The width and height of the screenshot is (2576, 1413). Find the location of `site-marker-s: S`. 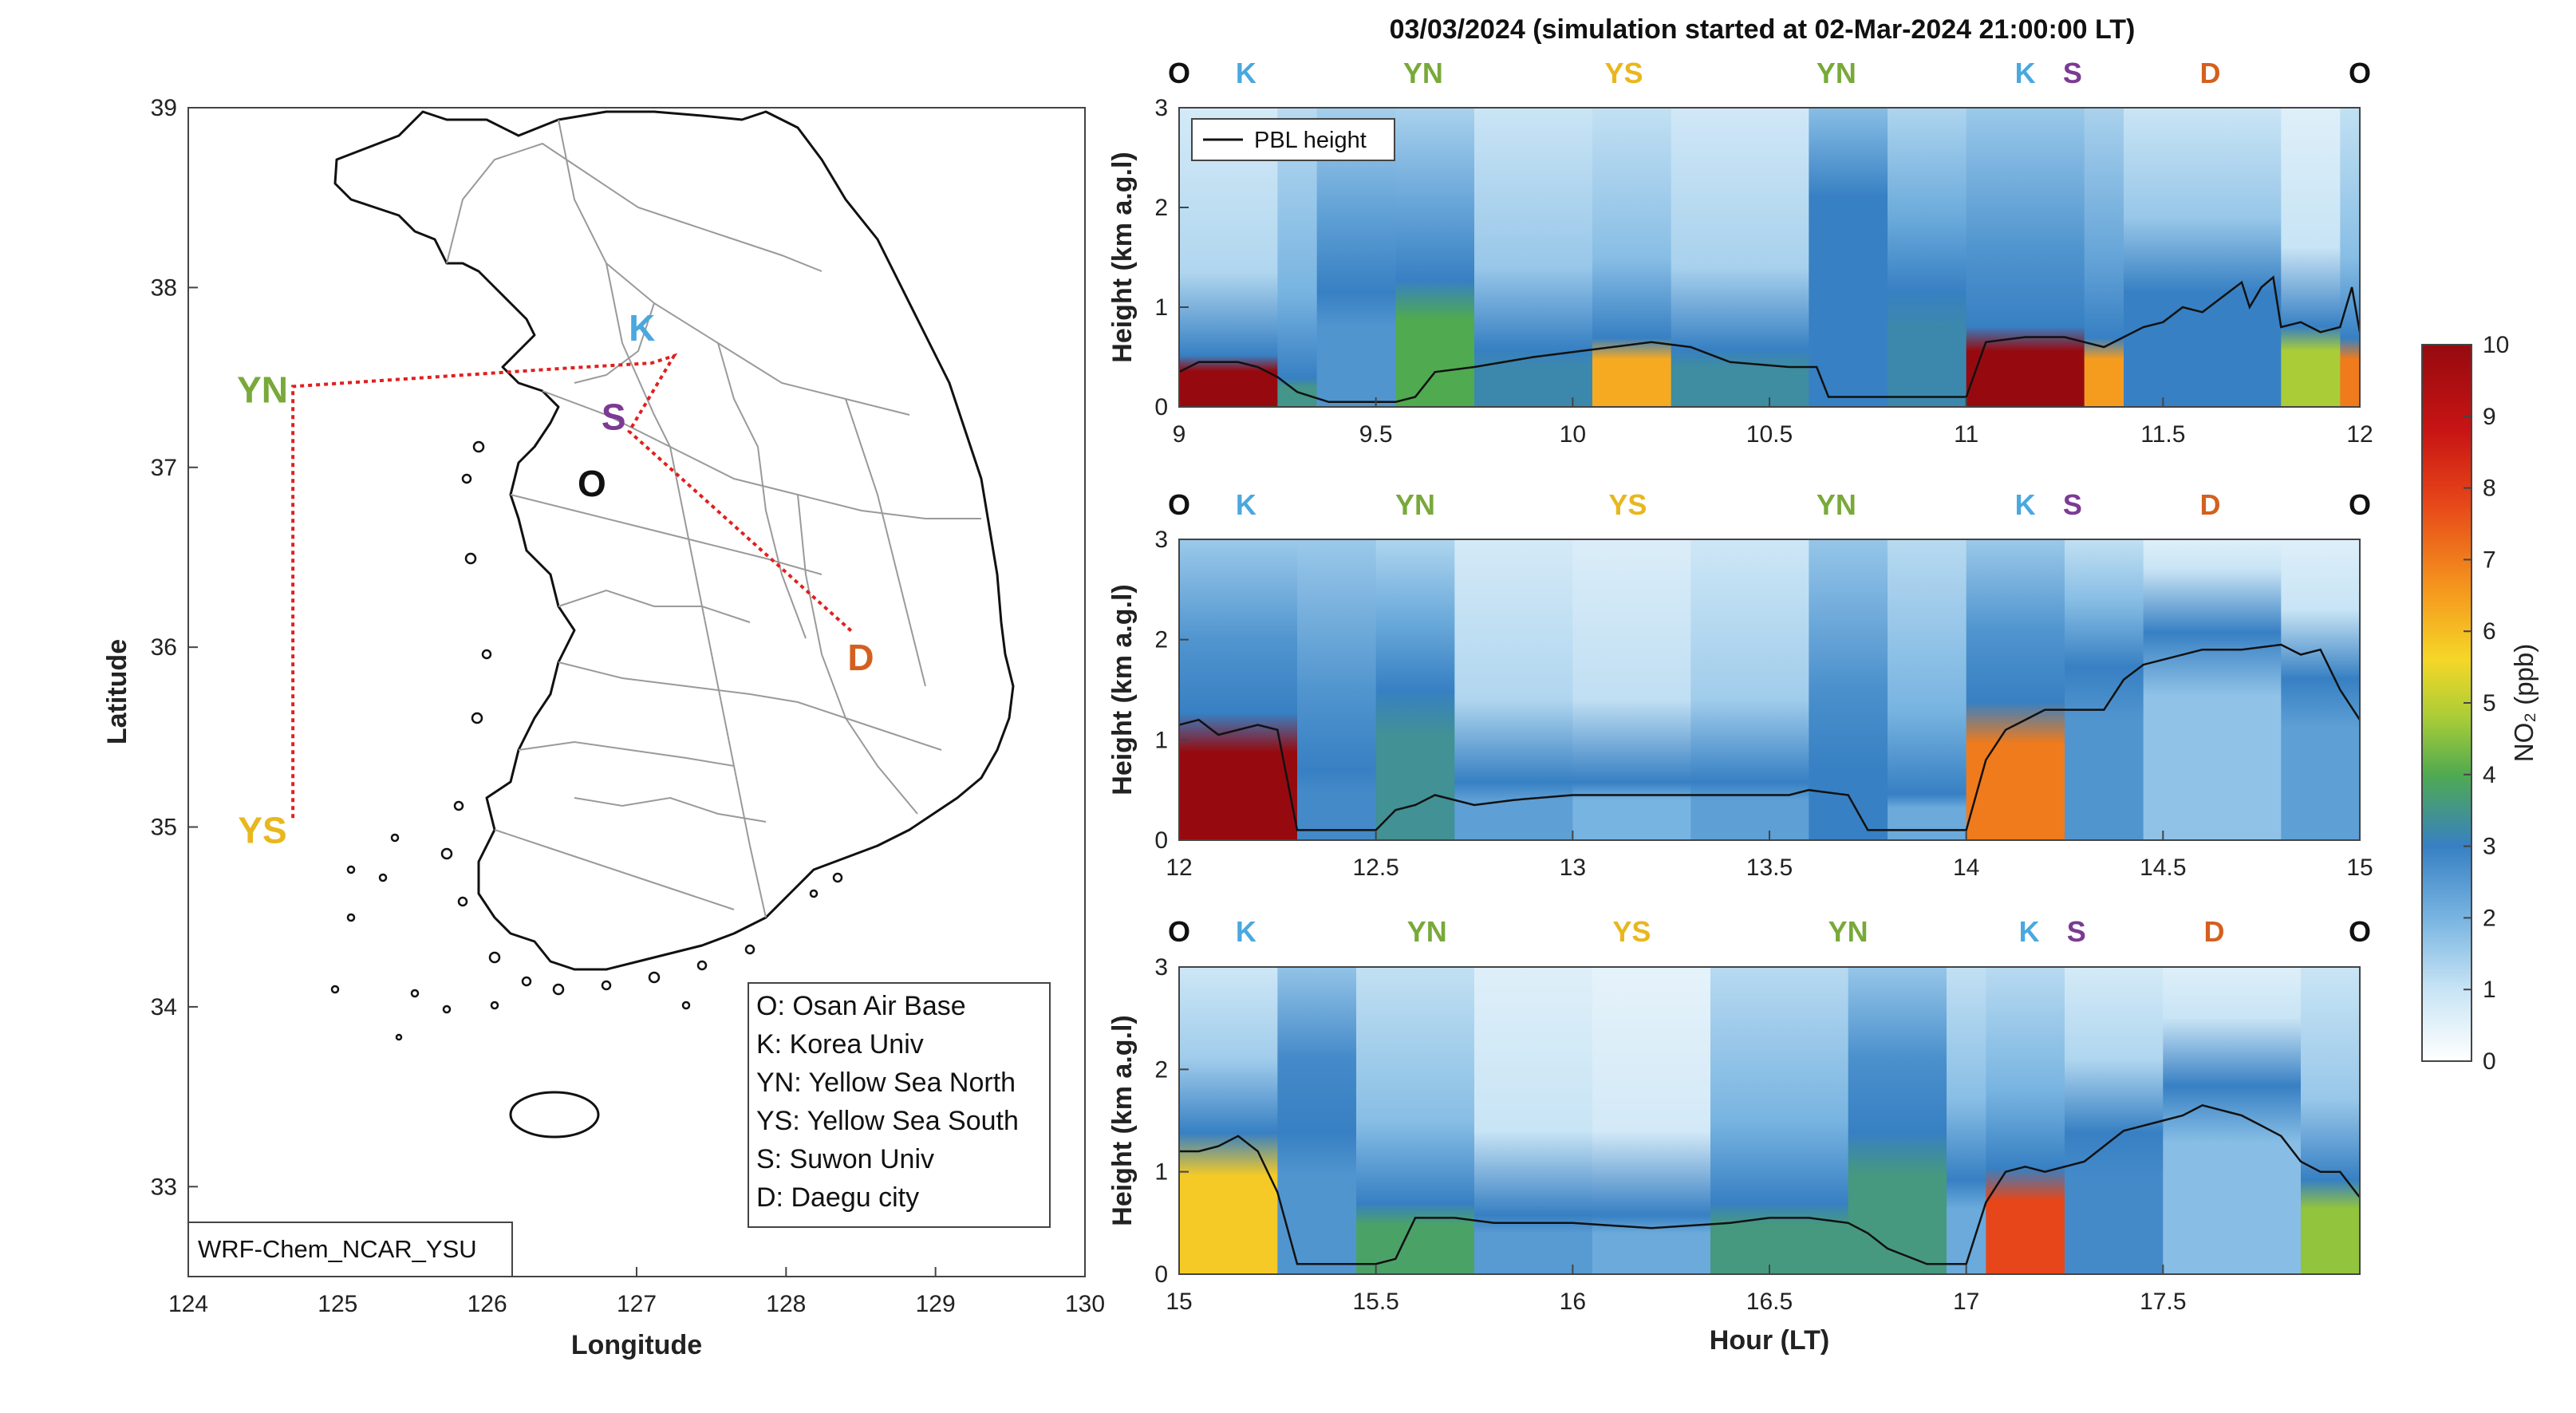

site-marker-s: S is located at coordinates (2072, 504).